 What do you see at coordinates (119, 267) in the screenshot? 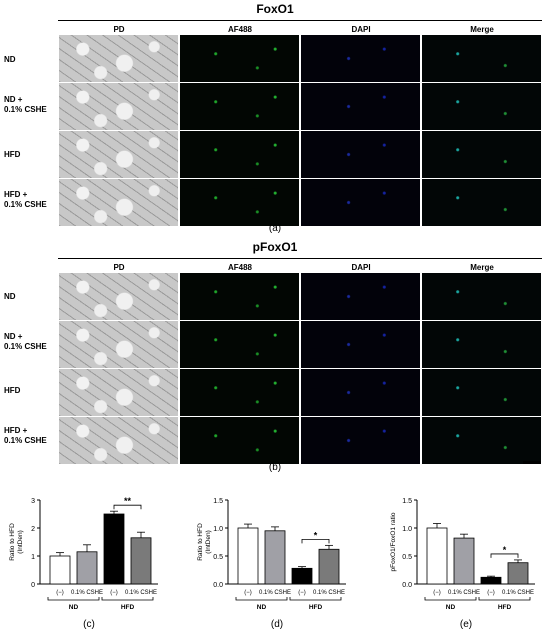
I see `col-header-pd: PD` at bounding box center [119, 267].